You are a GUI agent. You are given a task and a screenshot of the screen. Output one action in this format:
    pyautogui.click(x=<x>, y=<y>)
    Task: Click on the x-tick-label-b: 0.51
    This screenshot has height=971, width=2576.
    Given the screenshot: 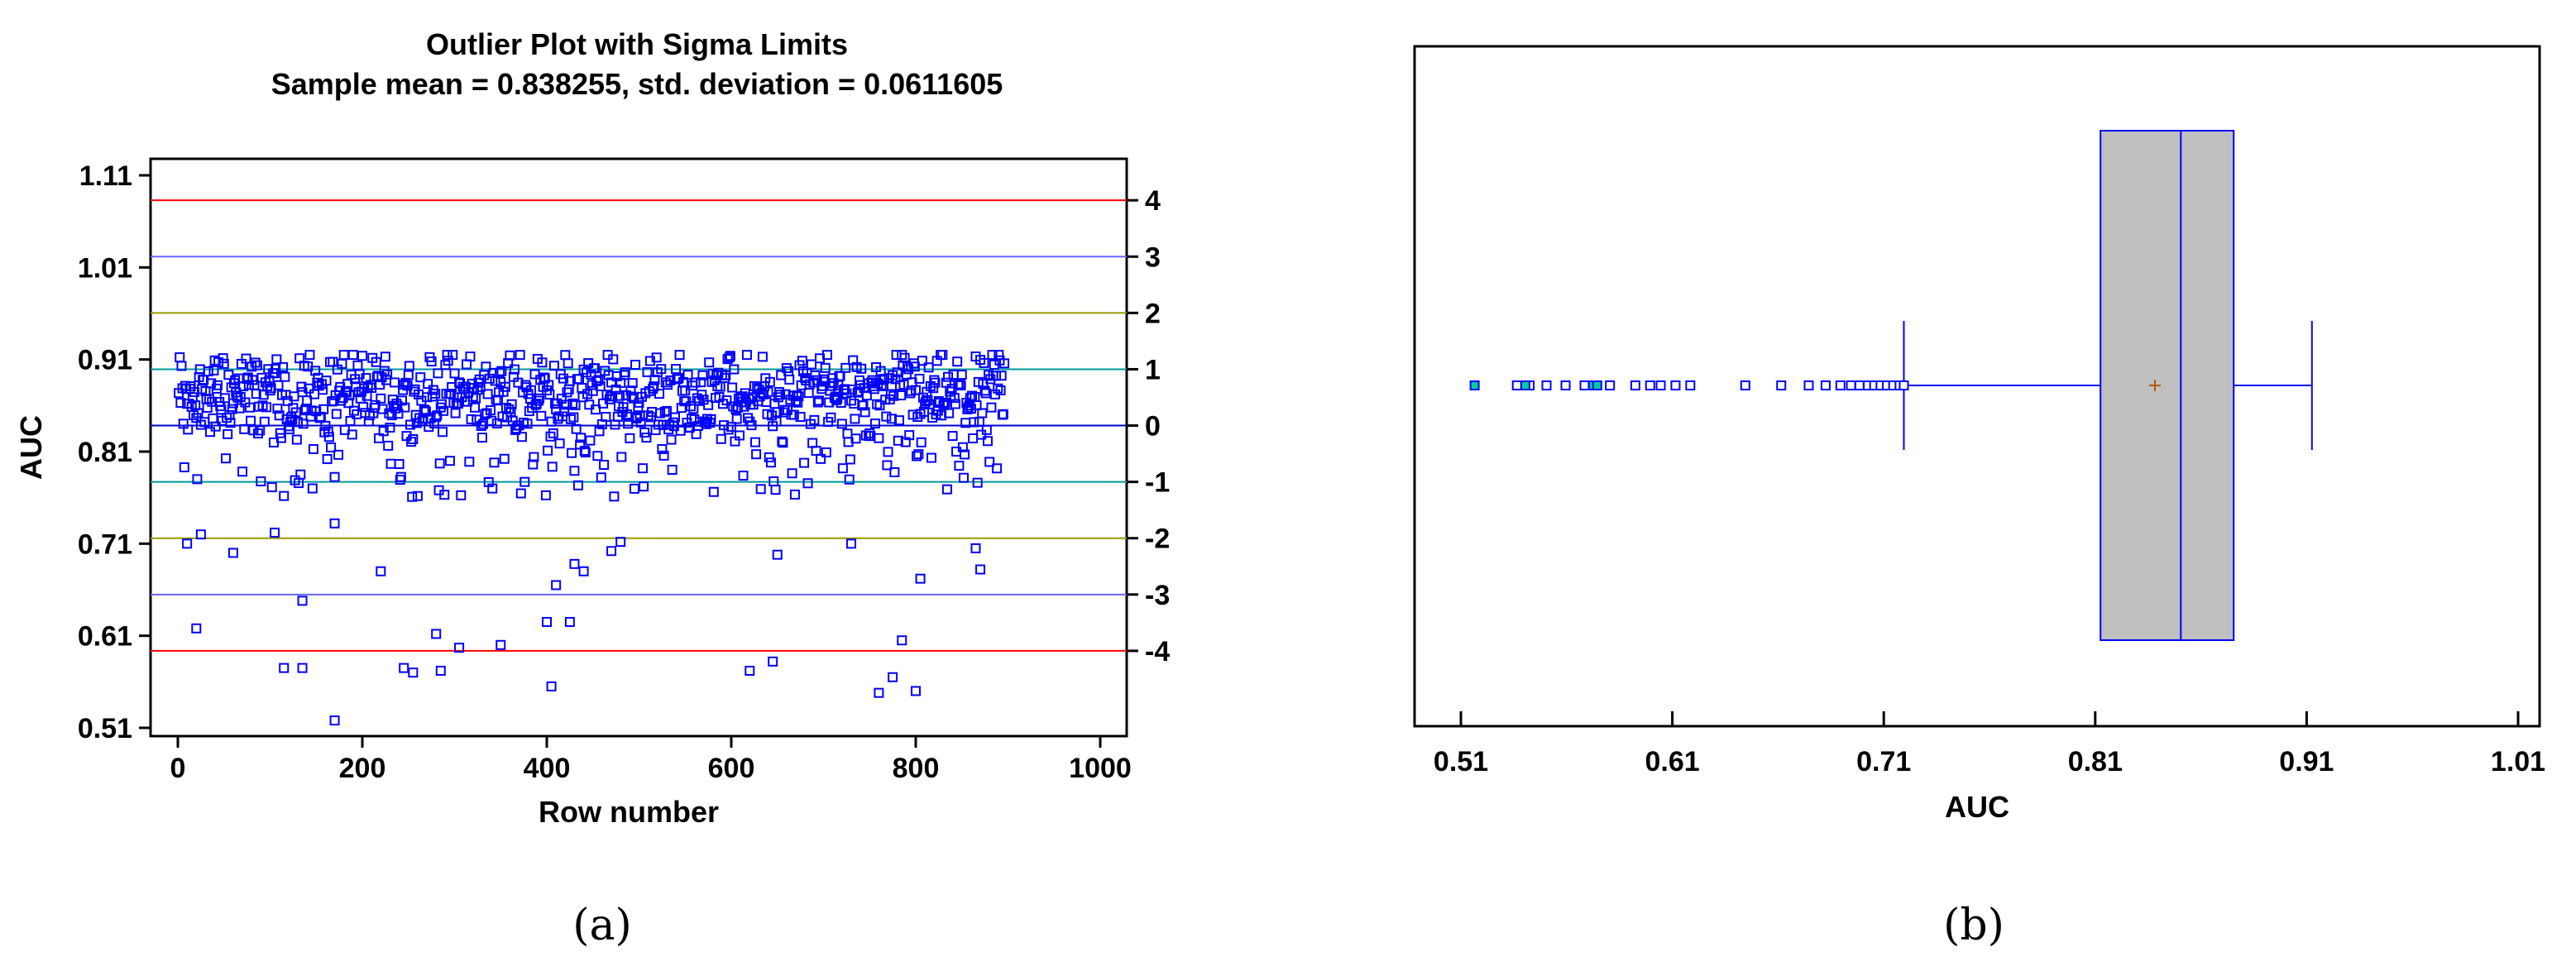 What is the action you would take?
    pyautogui.click(x=1461, y=761)
    